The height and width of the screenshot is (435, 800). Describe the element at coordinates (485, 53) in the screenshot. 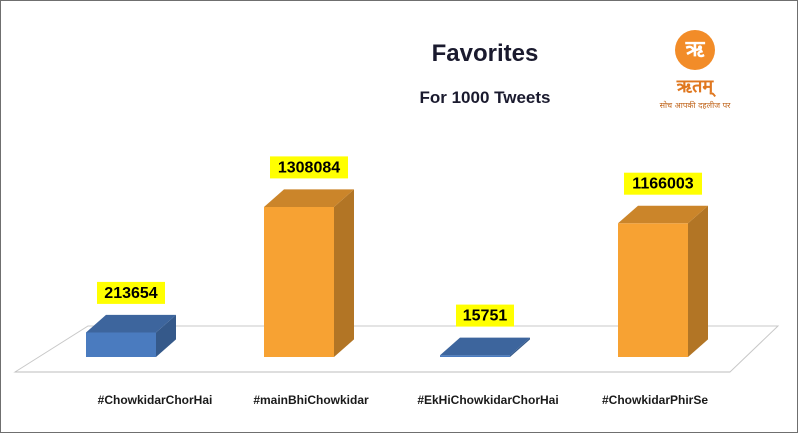

I see `chart-title: Favorites` at that location.